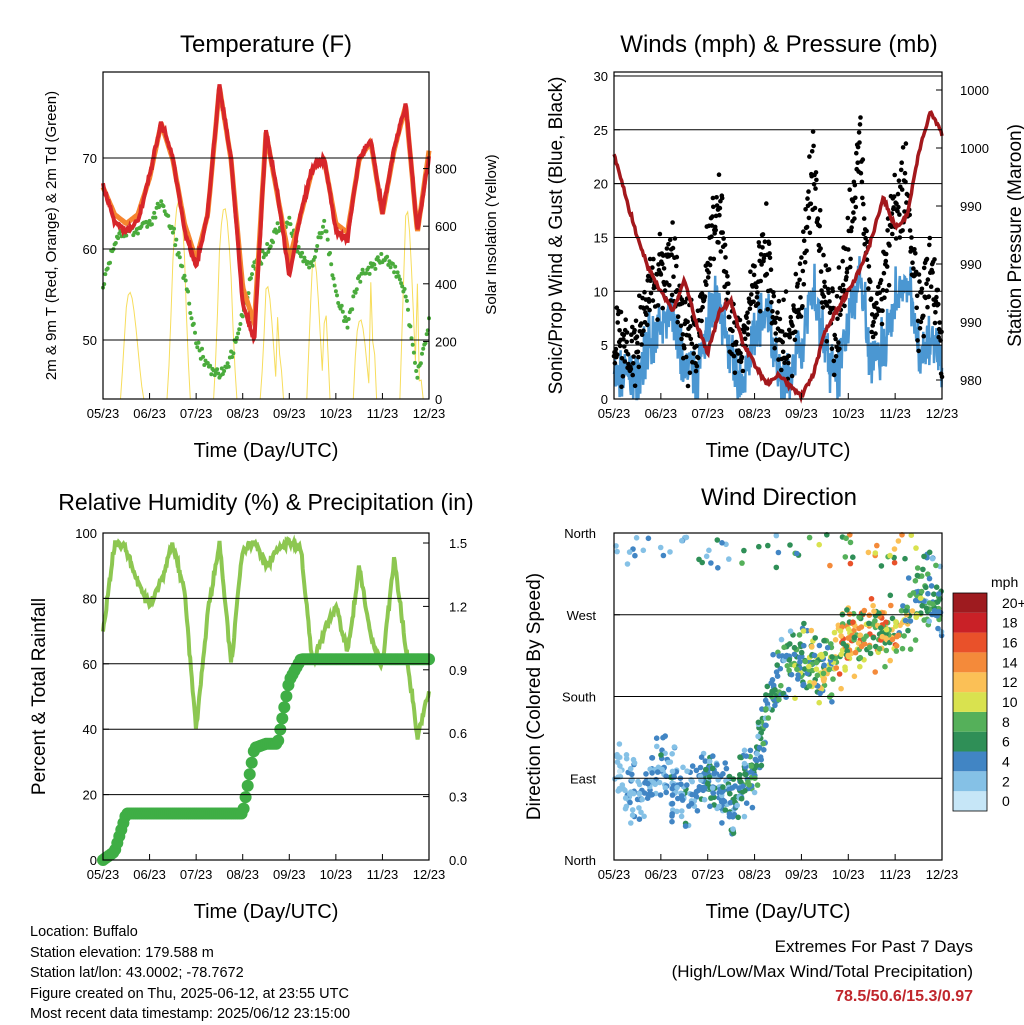 Image resolution: width=1024 pixels, height=1025 pixels. What do you see at coordinates (895, 413) in the screenshot?
I see `winds-xtick-label: 11/23` at bounding box center [895, 413].